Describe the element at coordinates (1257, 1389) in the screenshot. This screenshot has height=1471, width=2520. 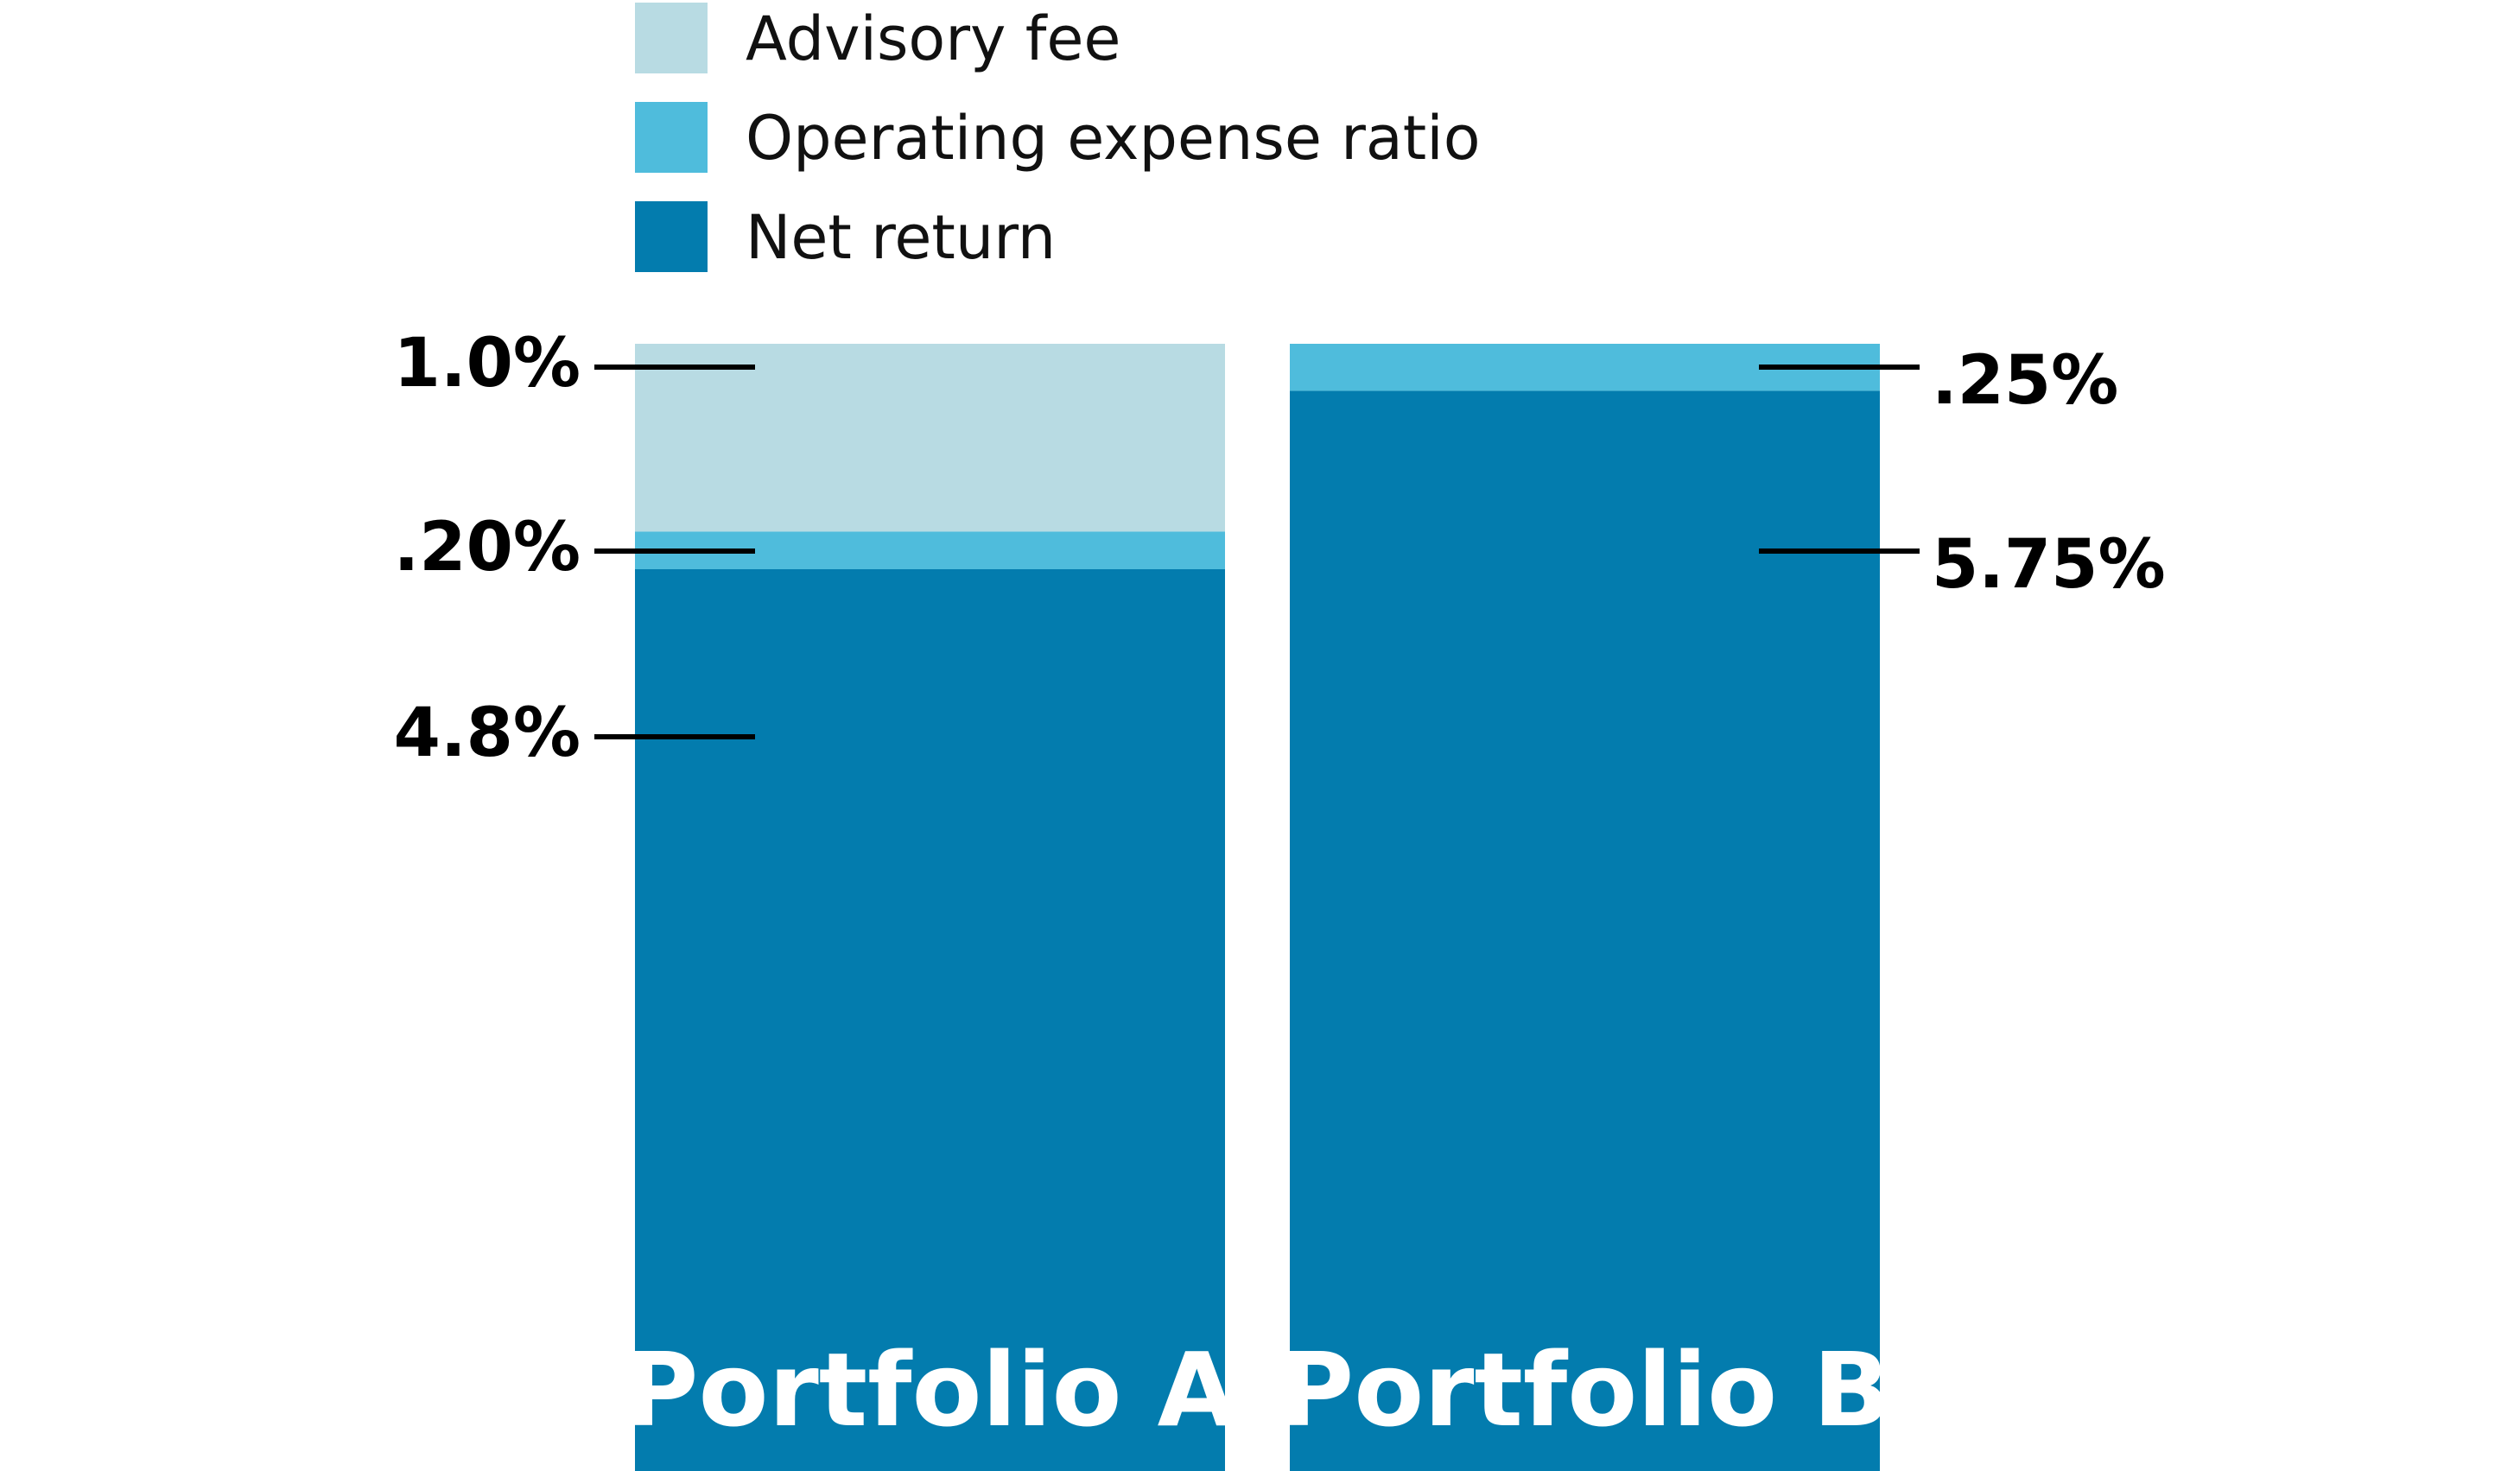
I see `category-labels: Portfolio A Portfolio B` at that location.